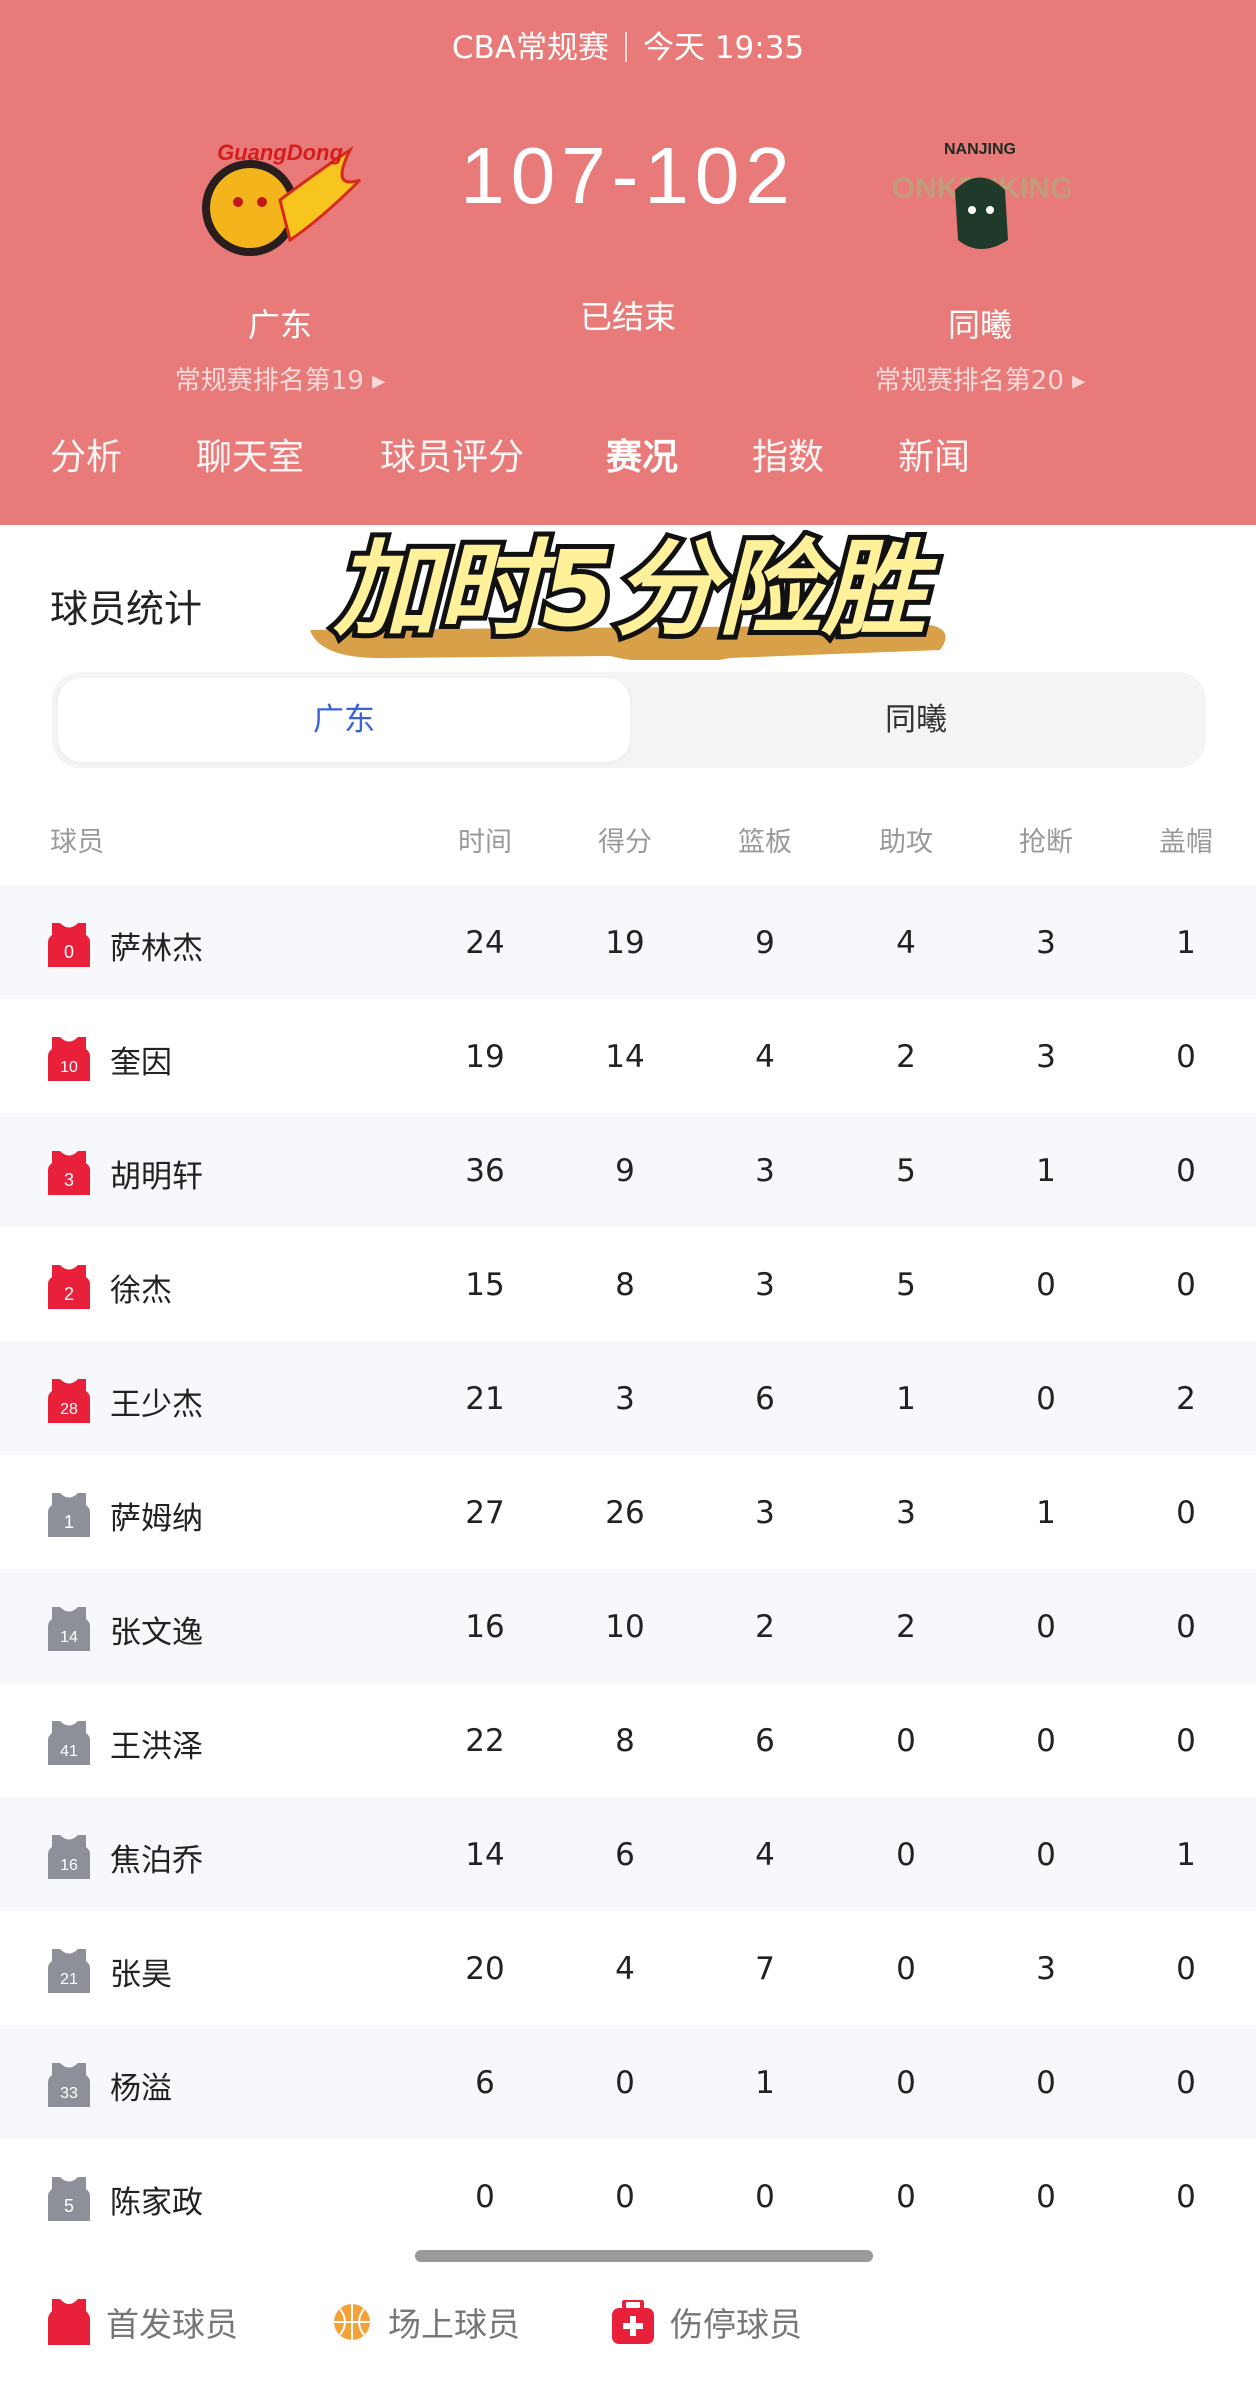  I want to click on table-row: 3 胡明轩 36 9 3 5 1 0, so click(628, 1170).